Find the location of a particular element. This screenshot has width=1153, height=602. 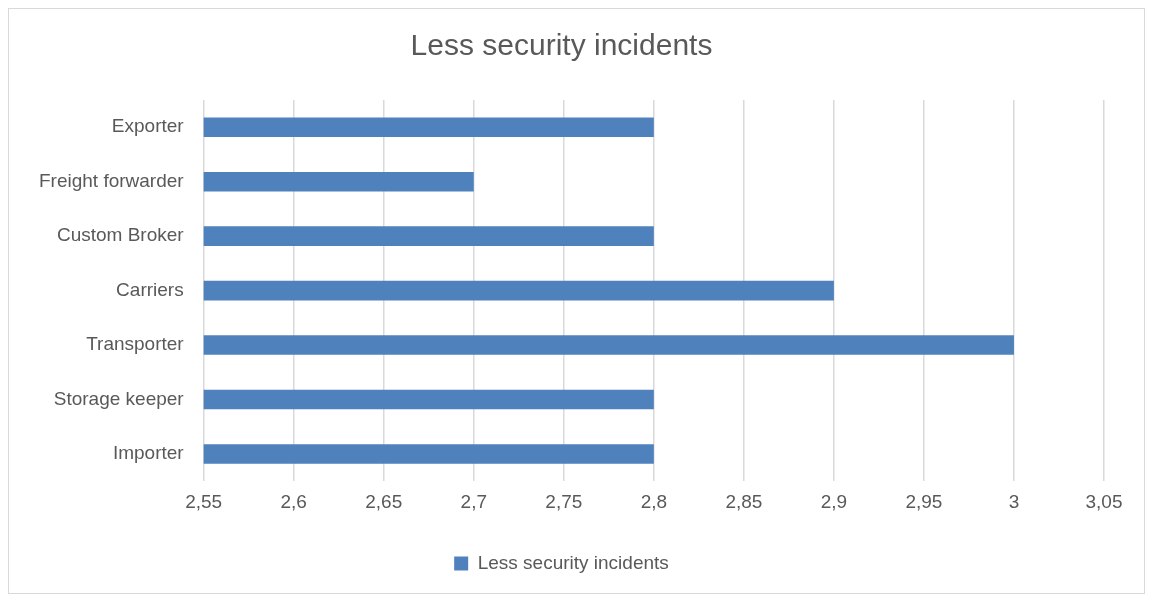

x-tick-label: 2,55 is located at coordinates (204, 501).